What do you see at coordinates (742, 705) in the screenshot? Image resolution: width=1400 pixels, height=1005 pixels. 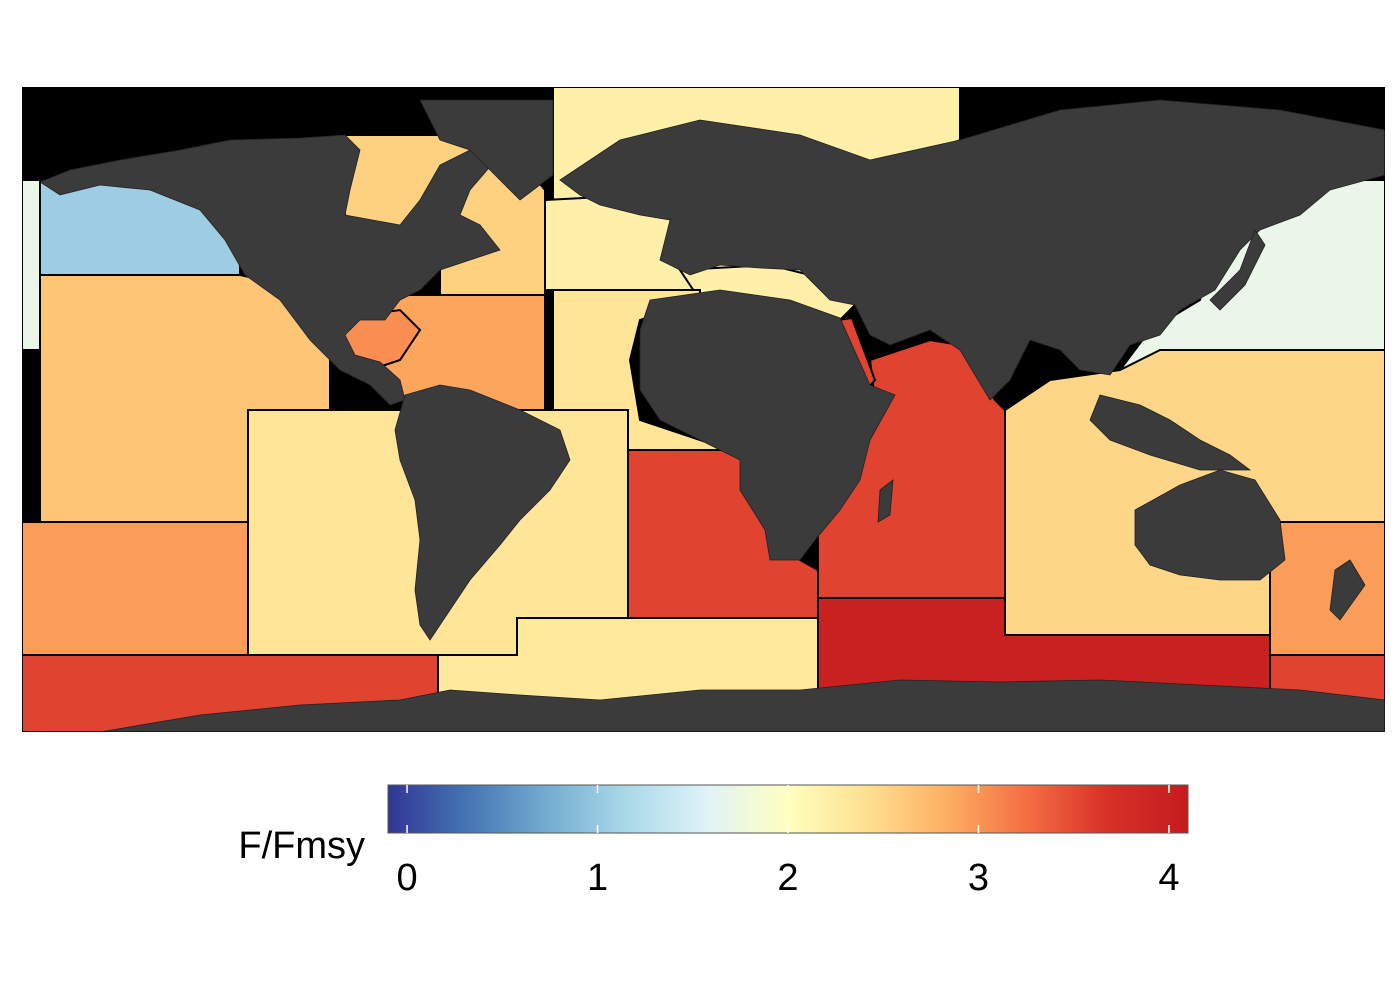 I see `antarctica-land` at bounding box center [742, 705].